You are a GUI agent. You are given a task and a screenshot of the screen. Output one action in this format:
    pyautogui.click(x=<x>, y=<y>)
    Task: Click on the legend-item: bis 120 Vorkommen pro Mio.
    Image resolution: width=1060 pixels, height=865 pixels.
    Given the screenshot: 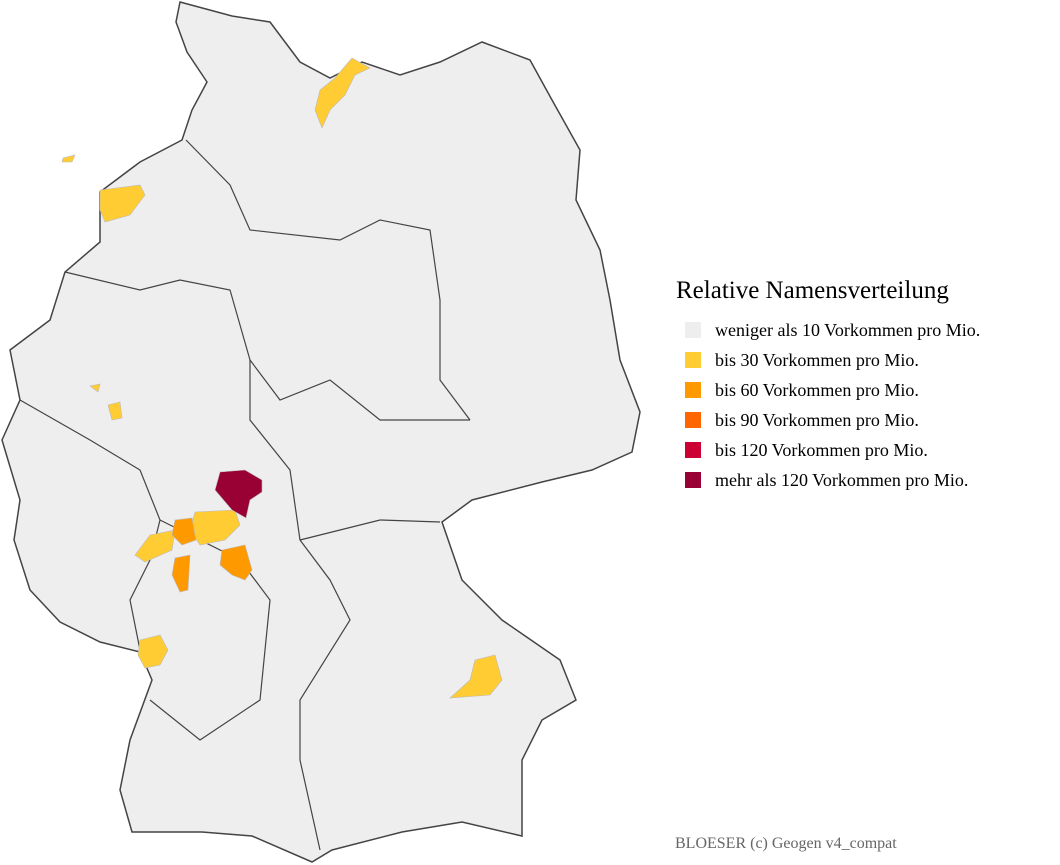 What is the action you would take?
    pyautogui.click(x=828, y=450)
    